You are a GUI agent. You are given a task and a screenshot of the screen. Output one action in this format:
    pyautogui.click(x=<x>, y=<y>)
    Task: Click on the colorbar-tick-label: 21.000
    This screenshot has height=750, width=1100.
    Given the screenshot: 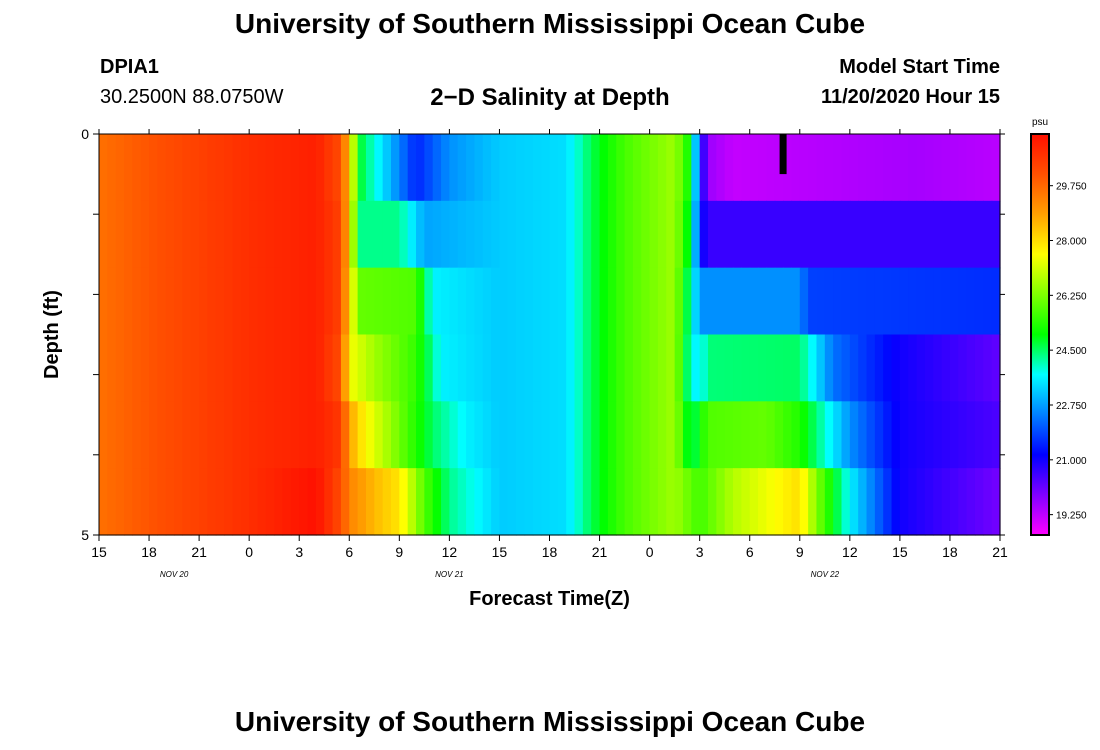 What is the action you would take?
    pyautogui.click(x=1071, y=461)
    